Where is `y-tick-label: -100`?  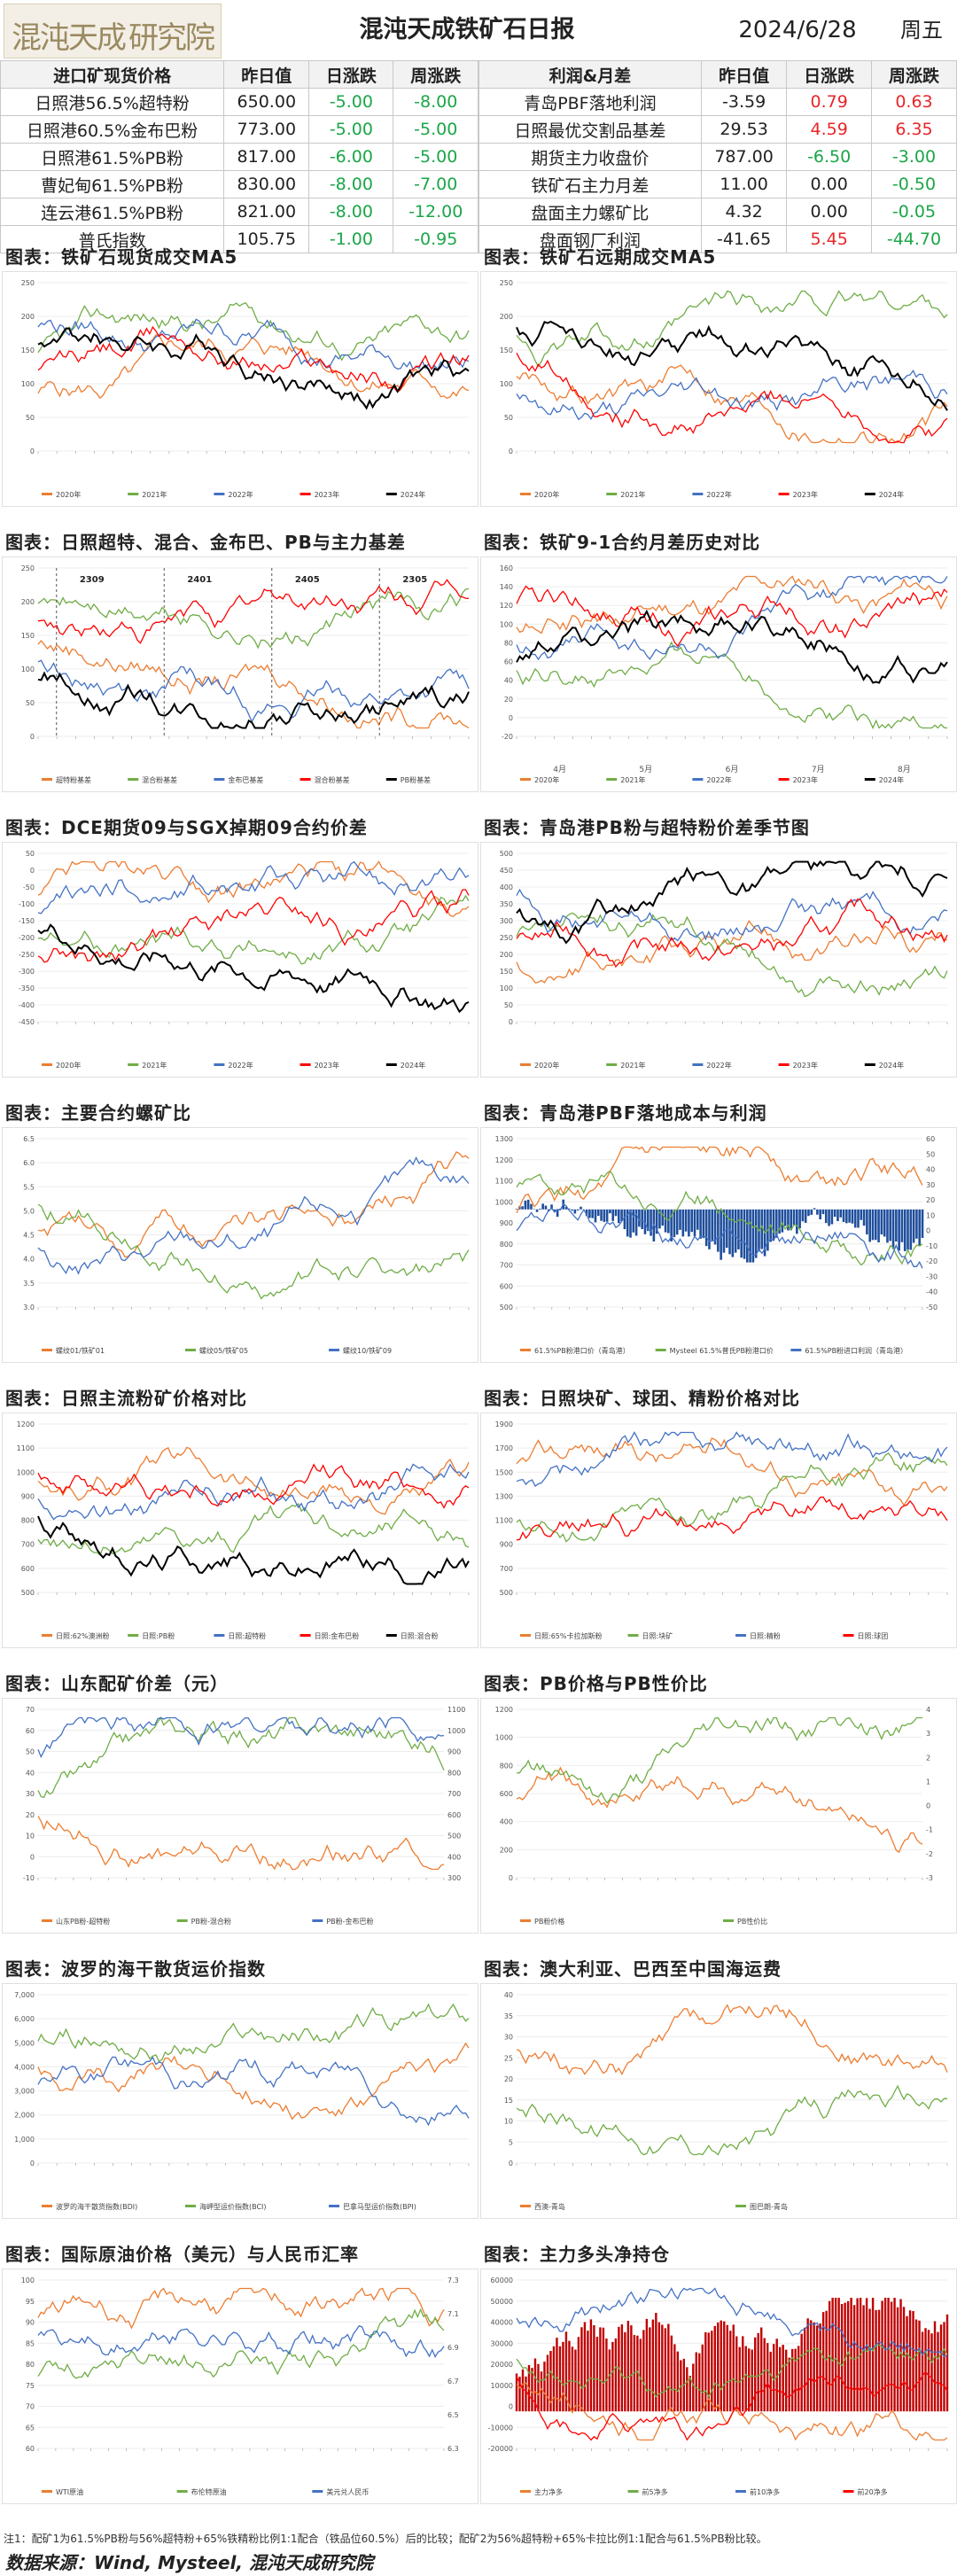
y-tick-label: -100 is located at coordinates (27, 904).